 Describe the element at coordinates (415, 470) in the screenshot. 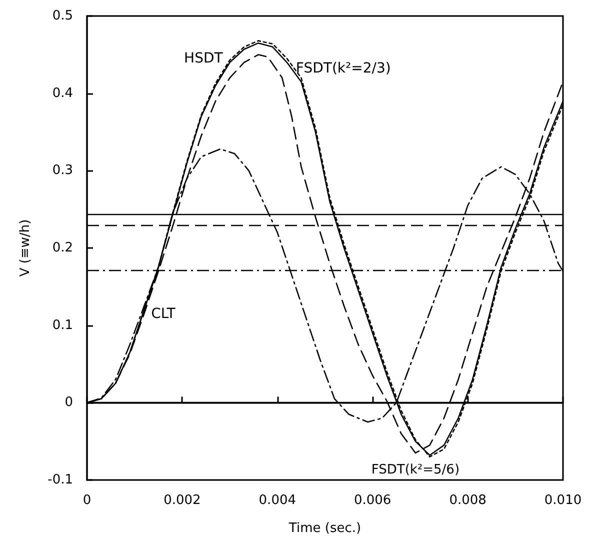

I see `series-label: FSDT(k²=5/6)` at that location.